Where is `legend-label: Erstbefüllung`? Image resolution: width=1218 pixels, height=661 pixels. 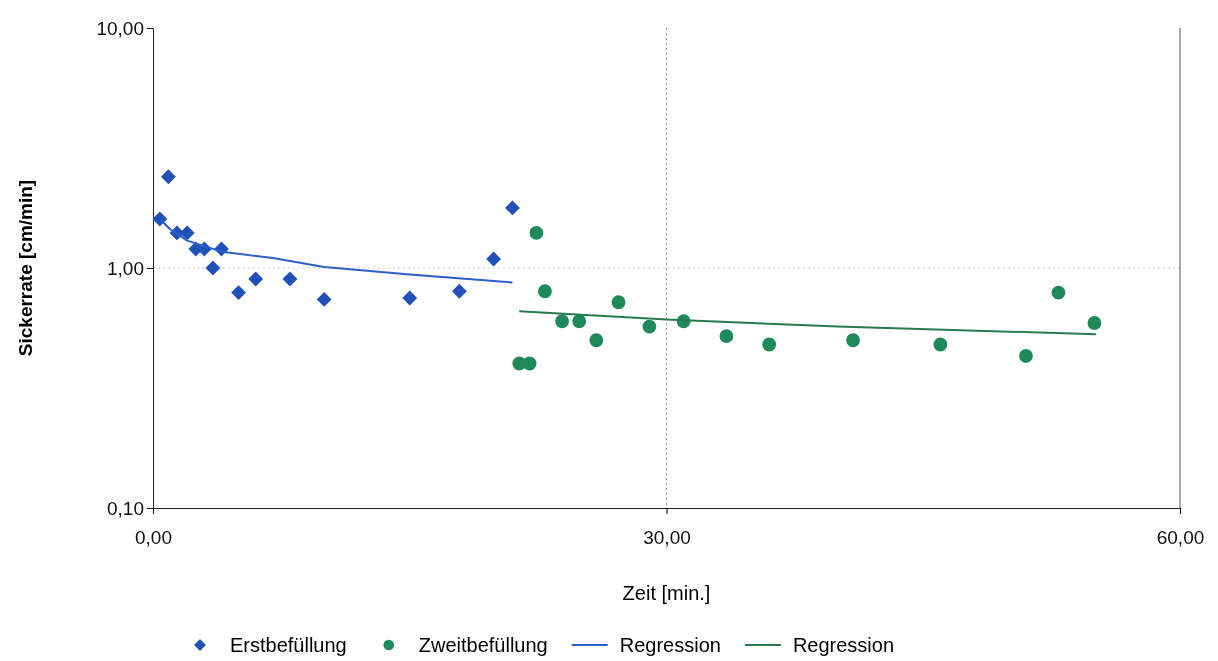 legend-label: Erstbefüllung is located at coordinates (288, 645).